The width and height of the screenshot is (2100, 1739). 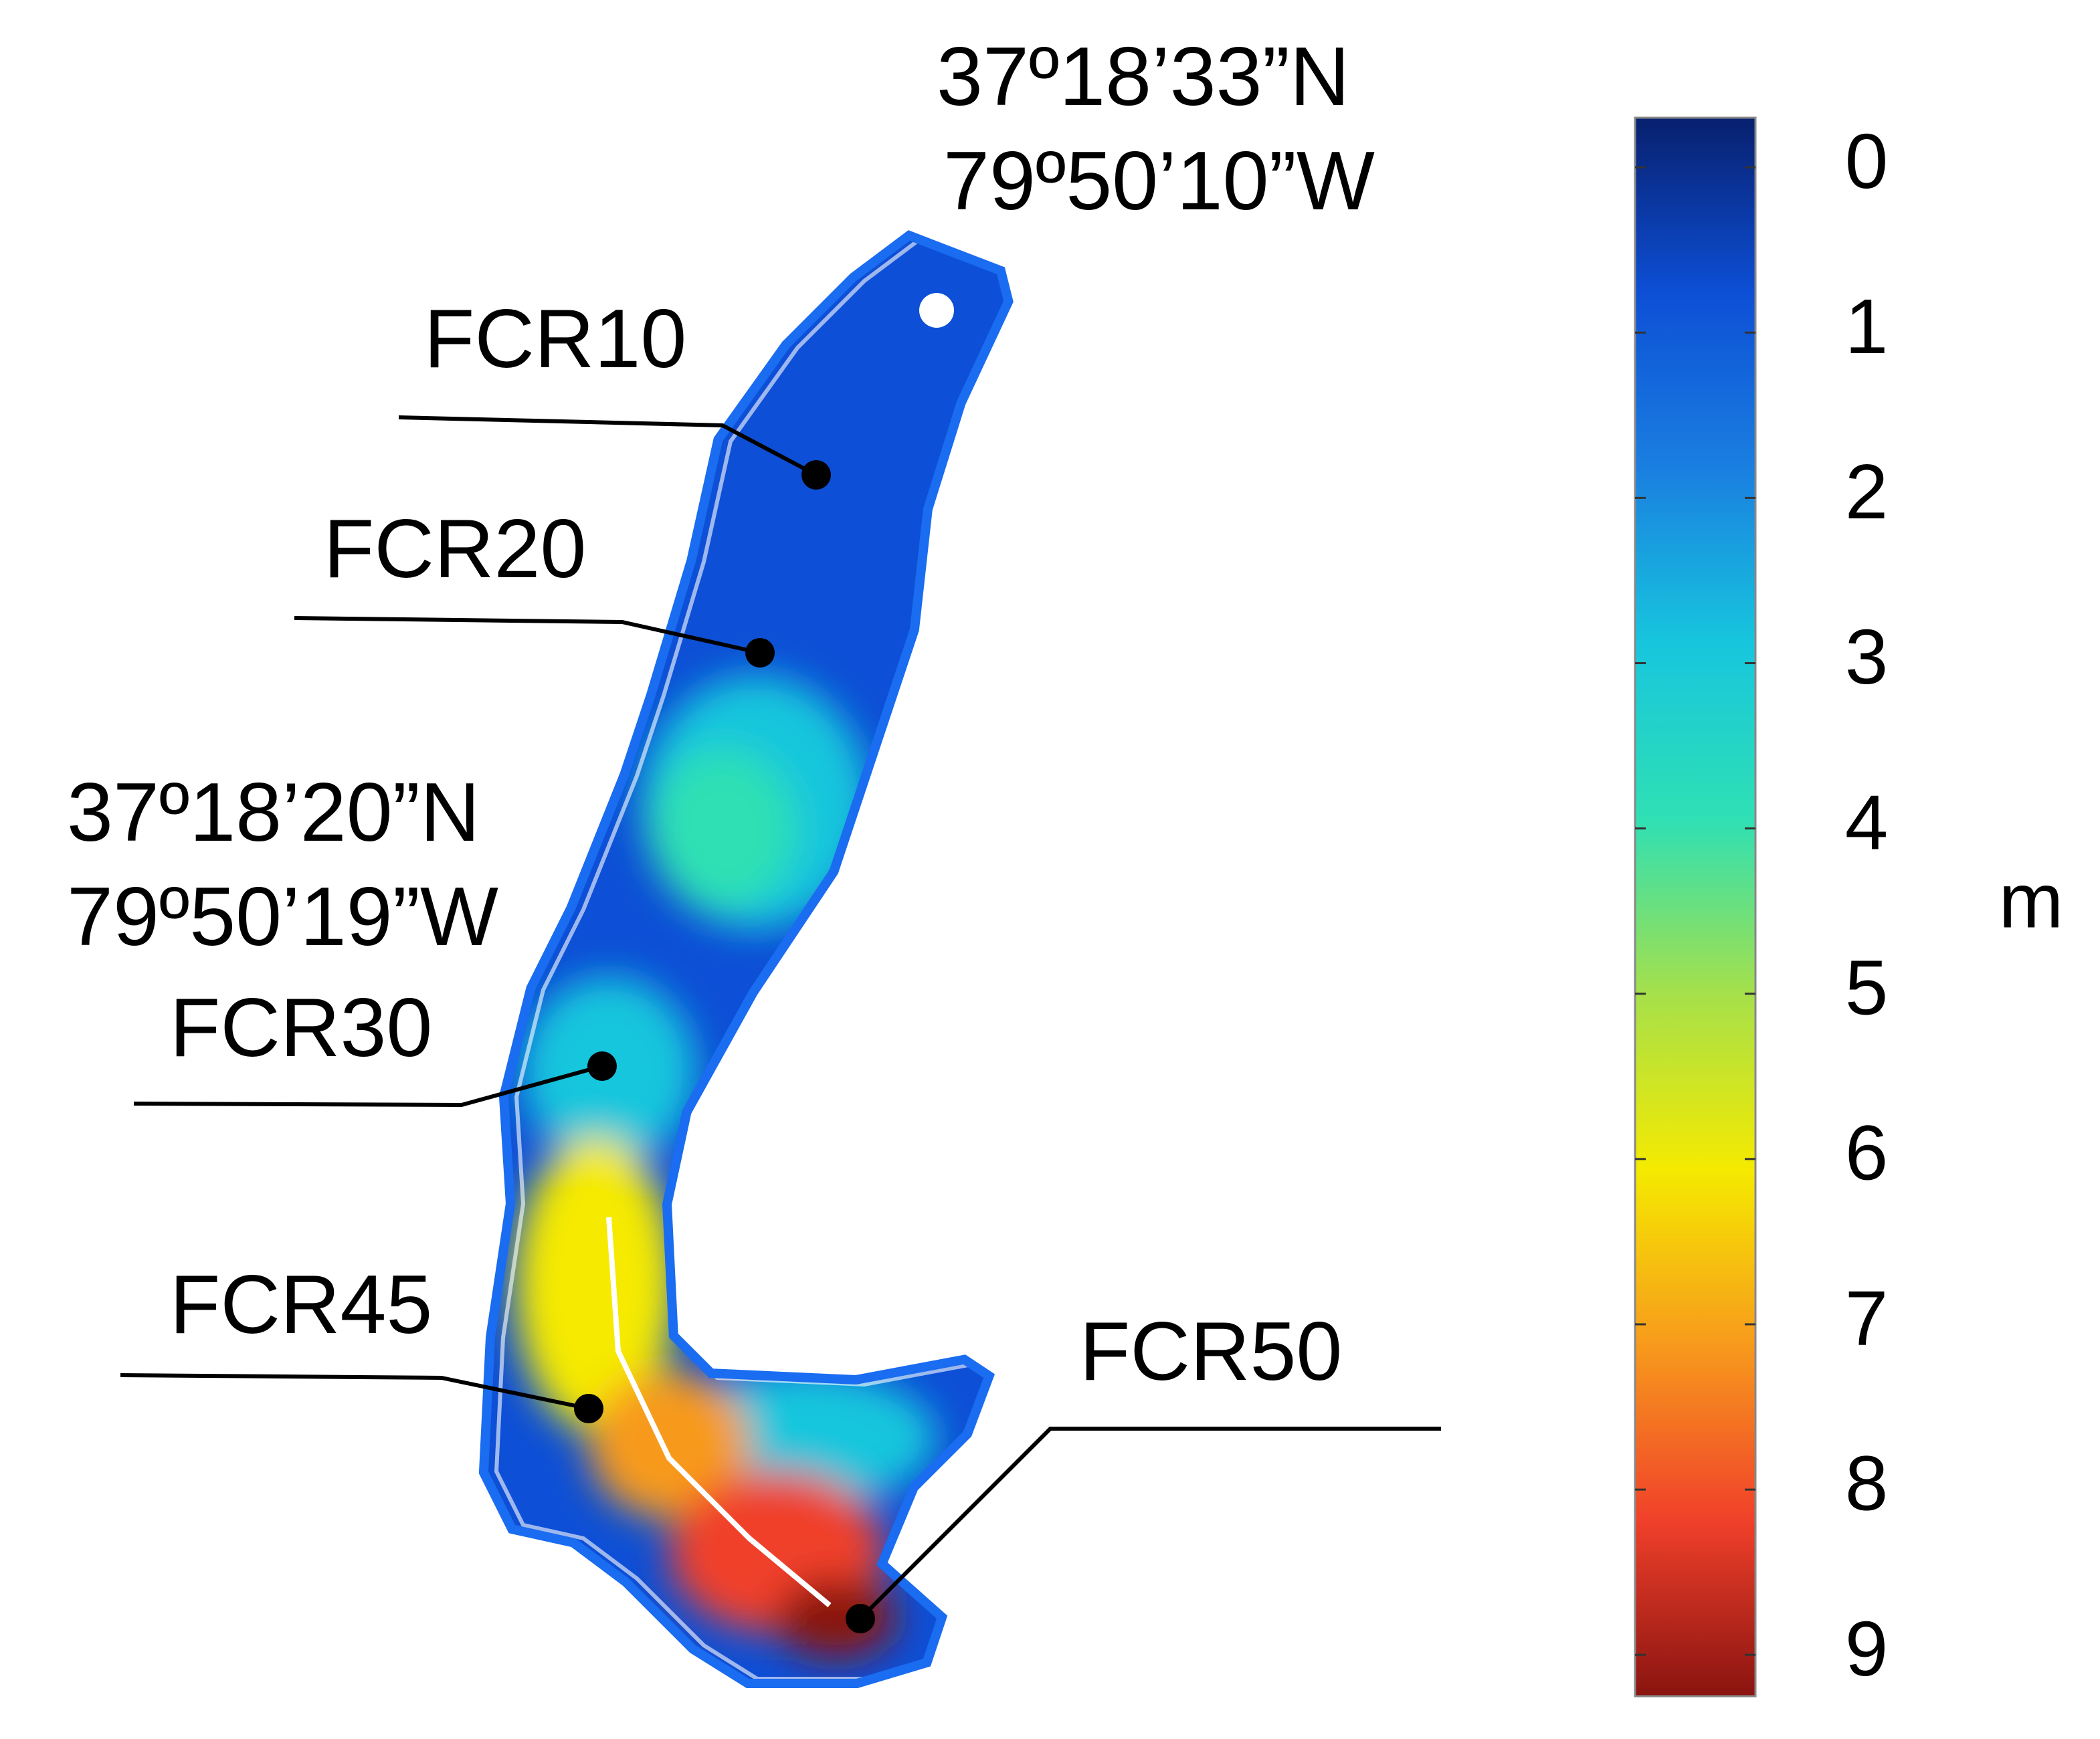 What do you see at coordinates (273, 812) in the screenshot?
I see `coordinate-lat: 37º18’20”N` at bounding box center [273, 812].